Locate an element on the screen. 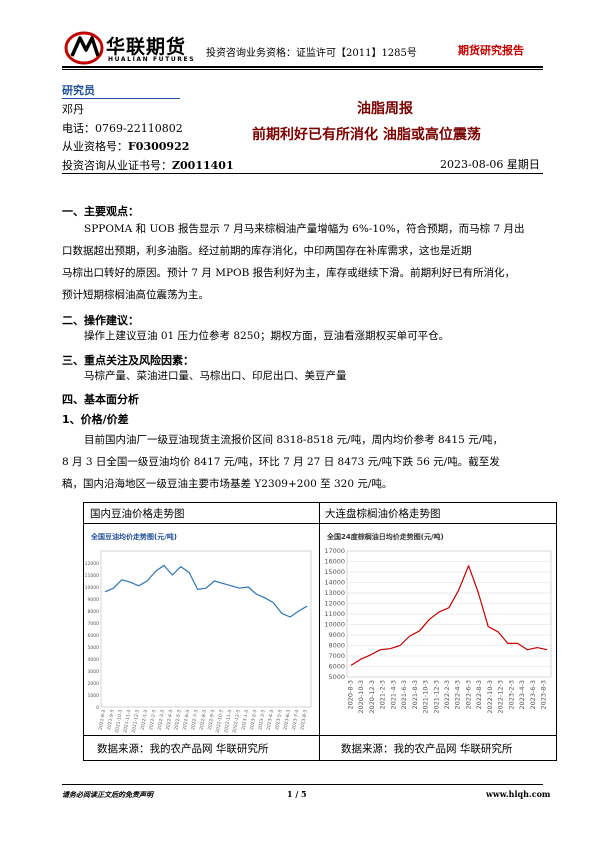 This screenshot has width=595, height=842. logo-name-cn: 华联期货 is located at coordinates (146, 47).